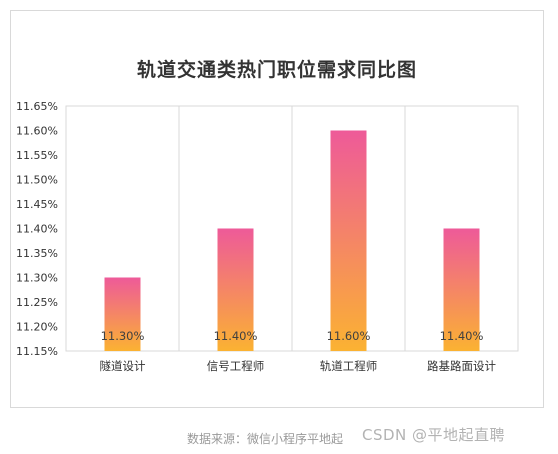 This screenshot has height=454, width=558. I want to click on x-category-label: 路基路面设计, so click(461, 366).